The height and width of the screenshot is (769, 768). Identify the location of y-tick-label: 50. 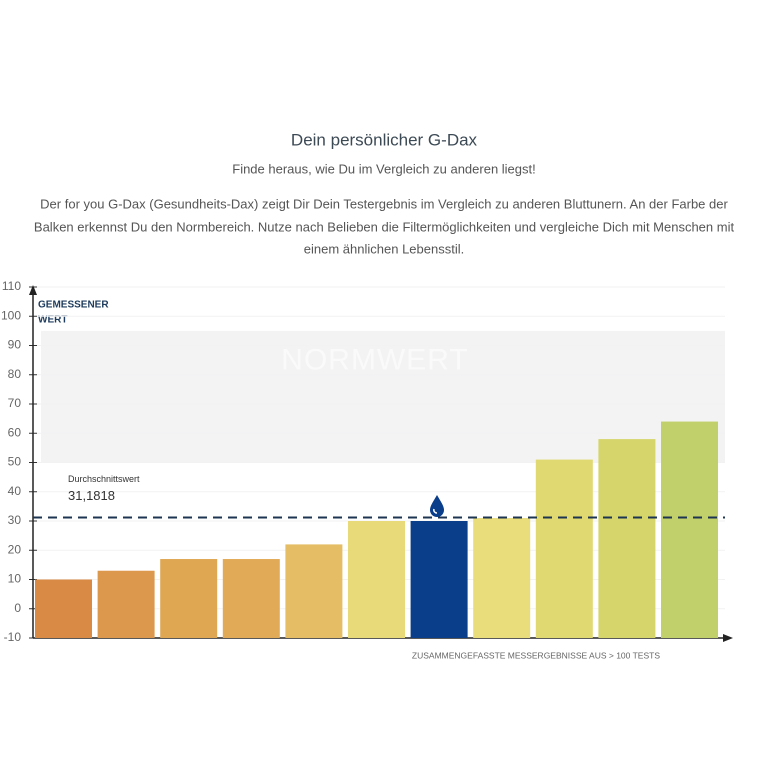
(15, 462).